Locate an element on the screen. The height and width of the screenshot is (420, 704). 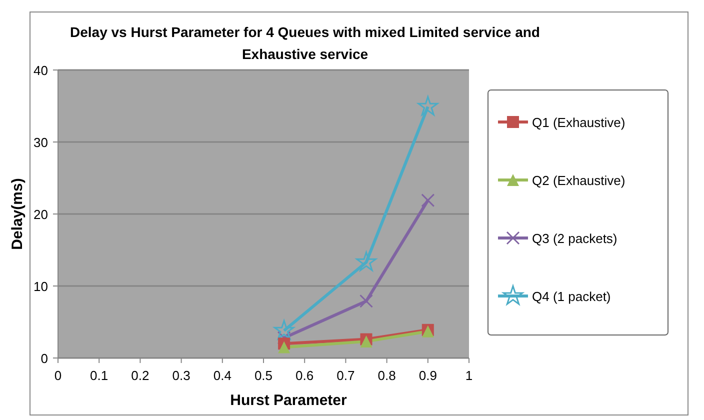
x-tick-label: 0.1 is located at coordinates (99, 375).